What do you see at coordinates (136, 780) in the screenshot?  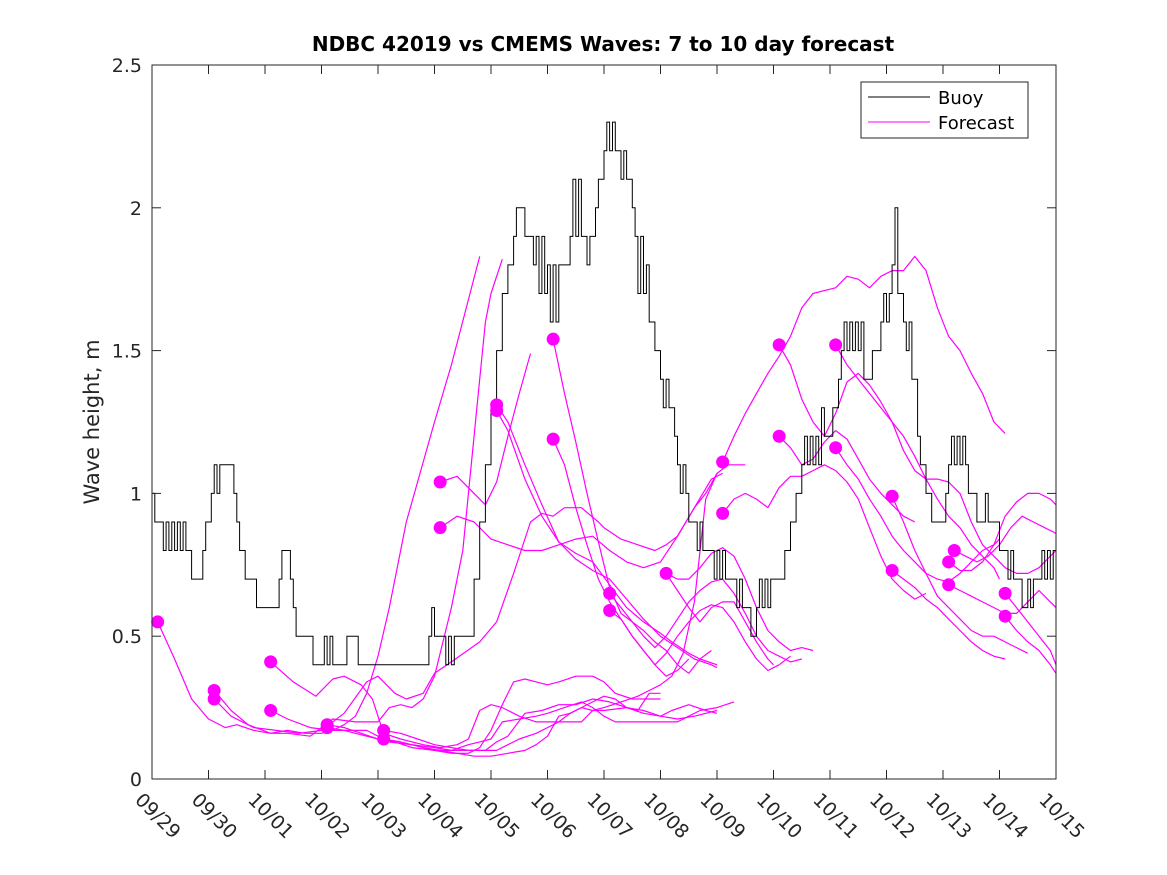 I see `y-tick-label: 0` at bounding box center [136, 780].